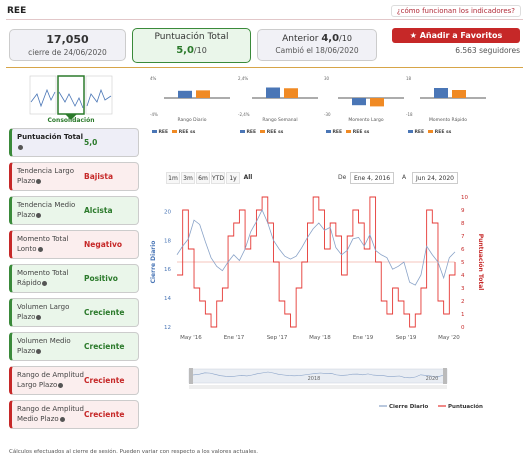  Describe the element at coordinates (173, 178) in the screenshot. I see `range-button-1m: 1m` at that location.